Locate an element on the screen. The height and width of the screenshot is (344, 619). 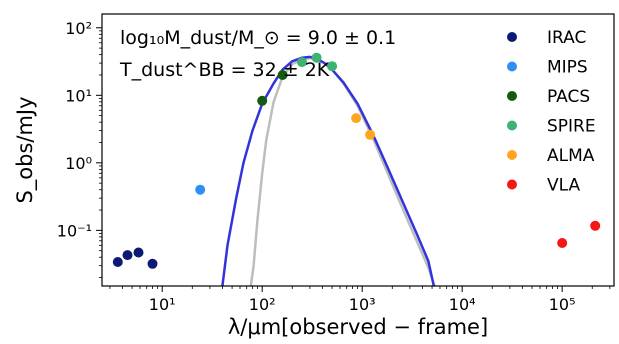
legend-marker-irac is located at coordinates (512, 37).